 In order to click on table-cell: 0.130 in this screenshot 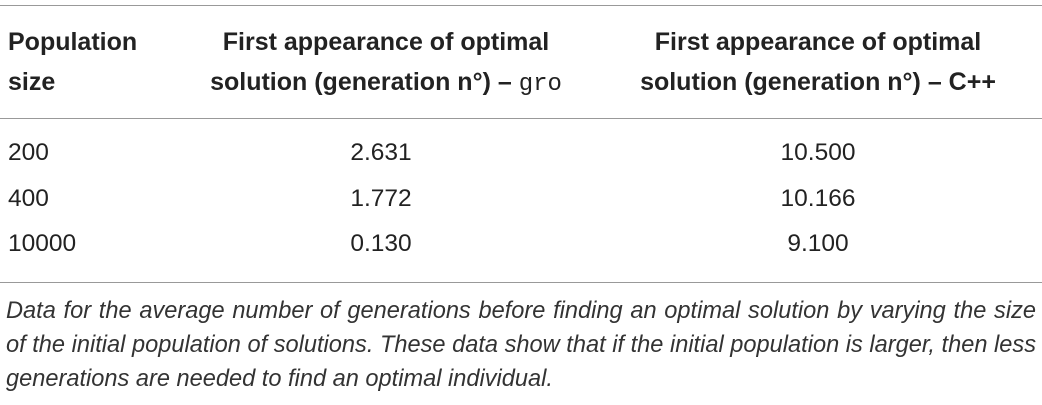, I will do `click(381, 243)`.